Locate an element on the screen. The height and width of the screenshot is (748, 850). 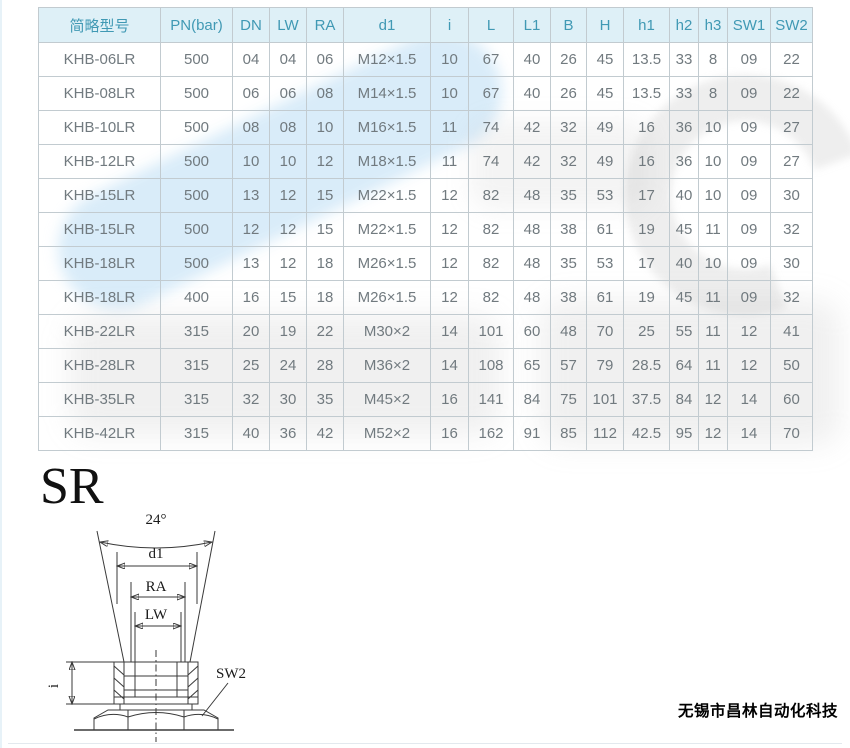
value-cell: 26 is located at coordinates (568, 93).